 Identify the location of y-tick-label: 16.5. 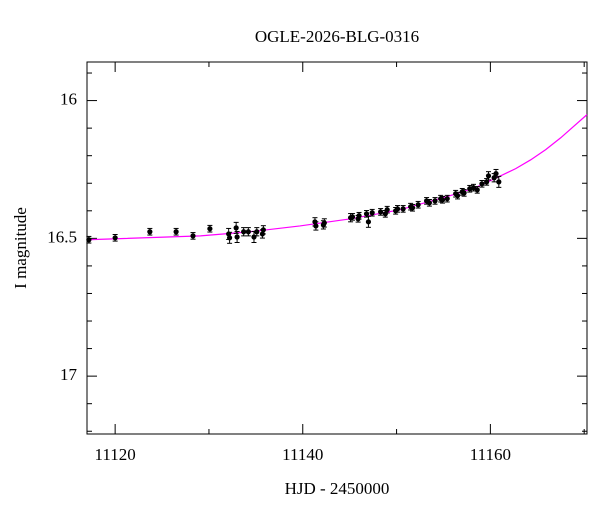
(62, 236).